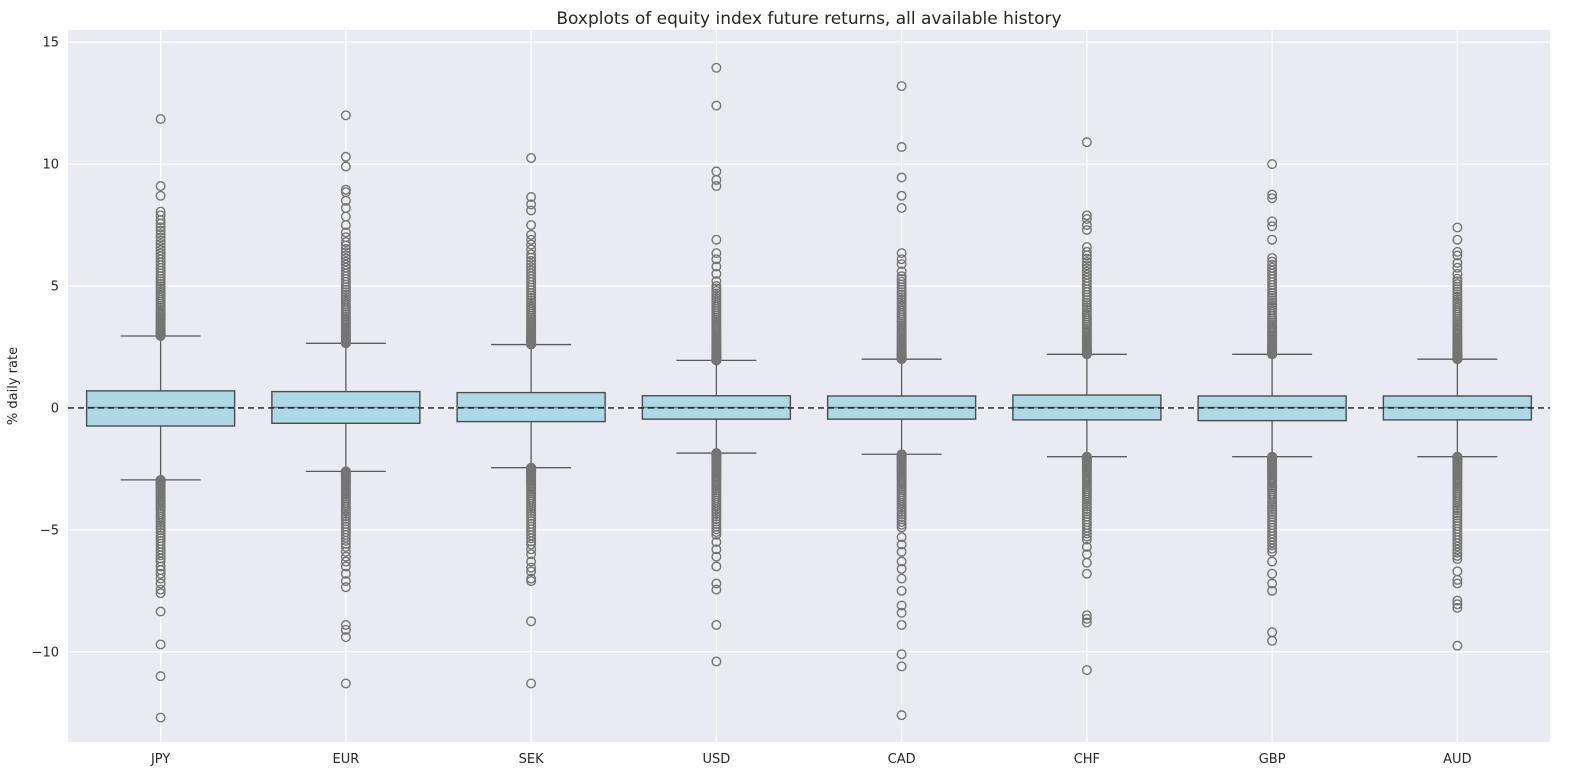  Describe the element at coordinates (1272, 759) in the screenshot. I see `x-tick-label-GBP: GBP` at that location.